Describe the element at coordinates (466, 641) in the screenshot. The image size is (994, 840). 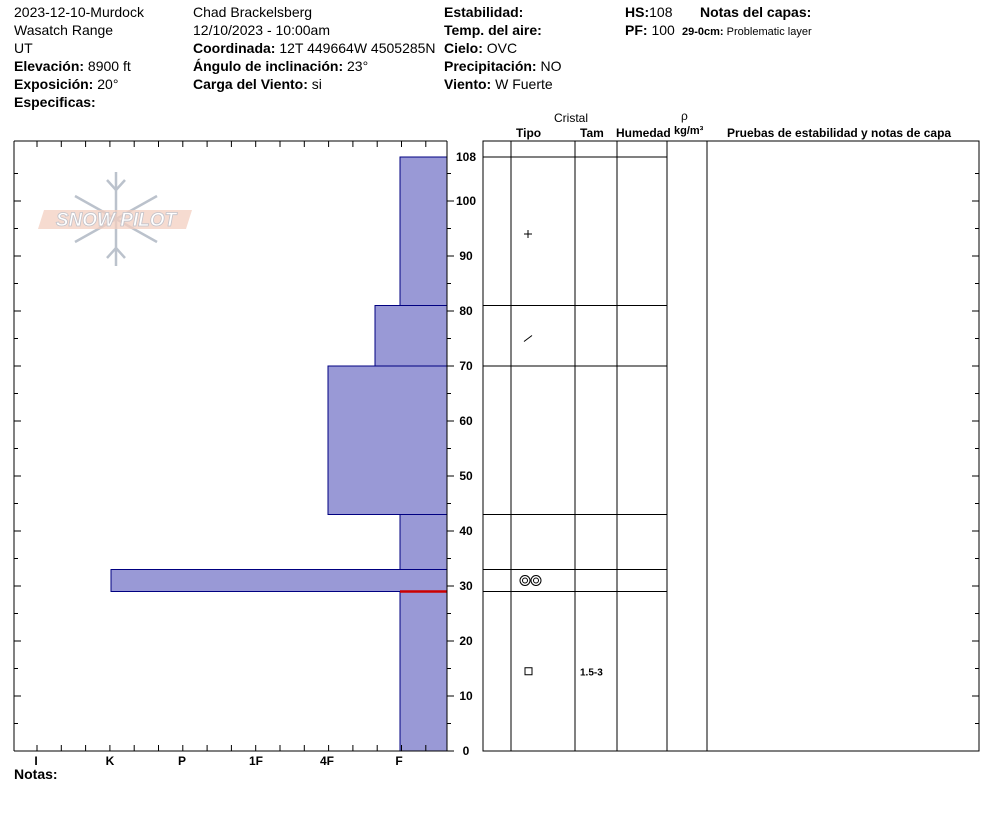
I see `y-tick-label: 20` at that location.